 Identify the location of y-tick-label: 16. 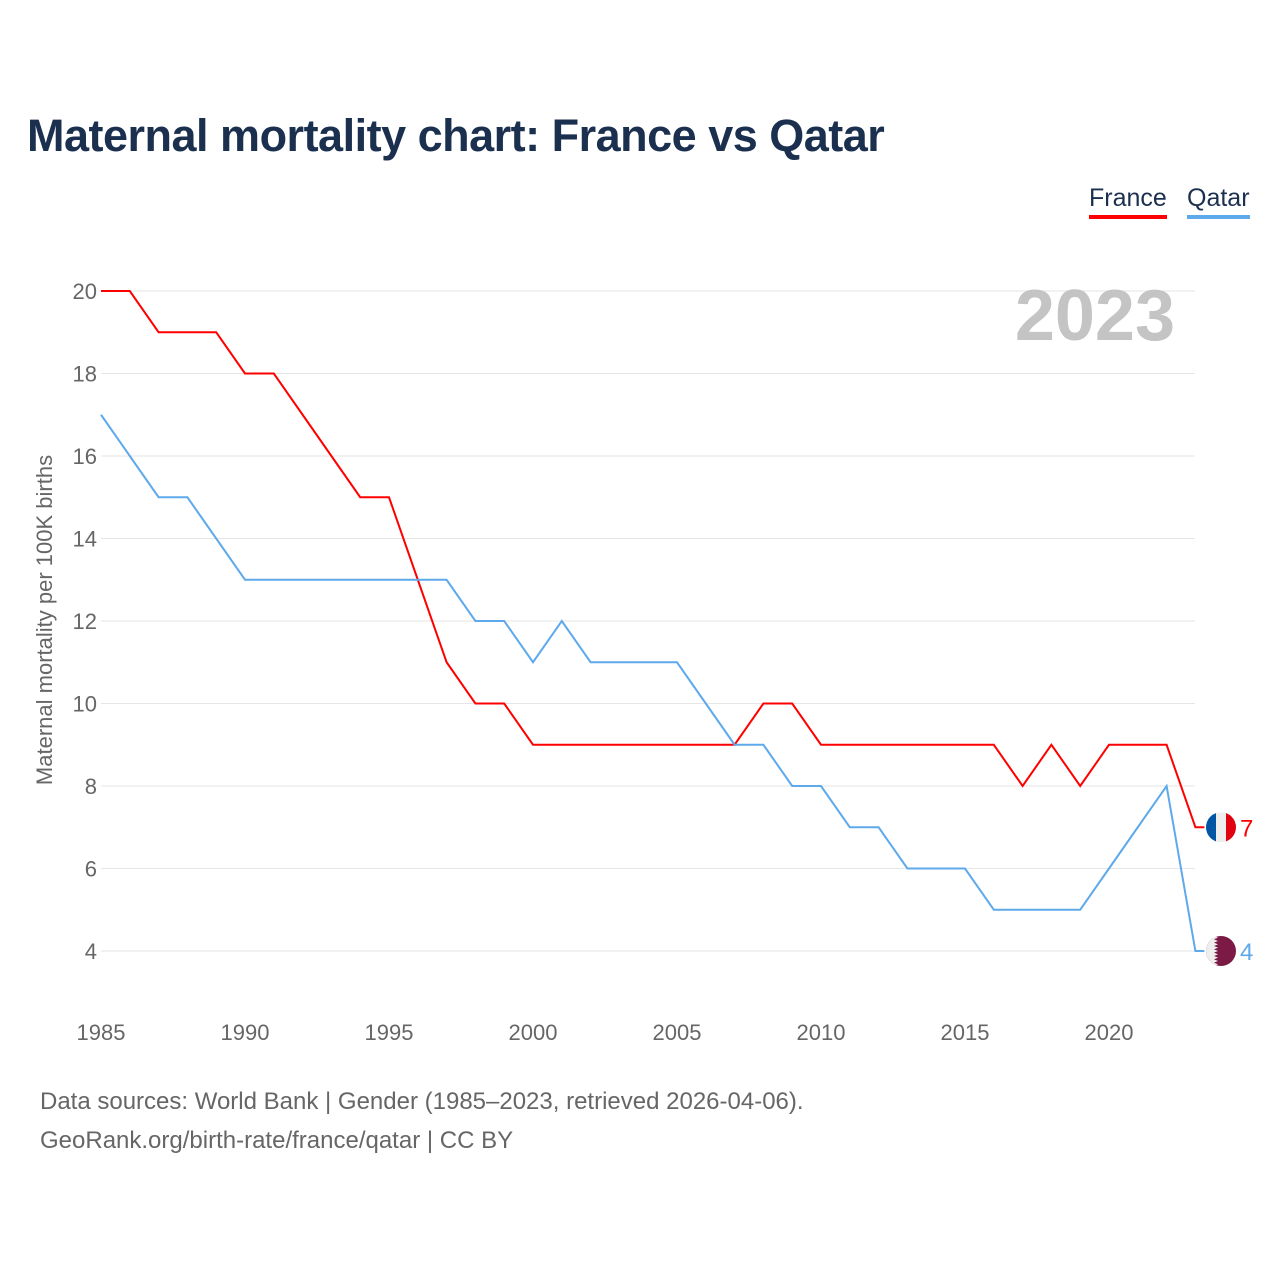
(85, 456).